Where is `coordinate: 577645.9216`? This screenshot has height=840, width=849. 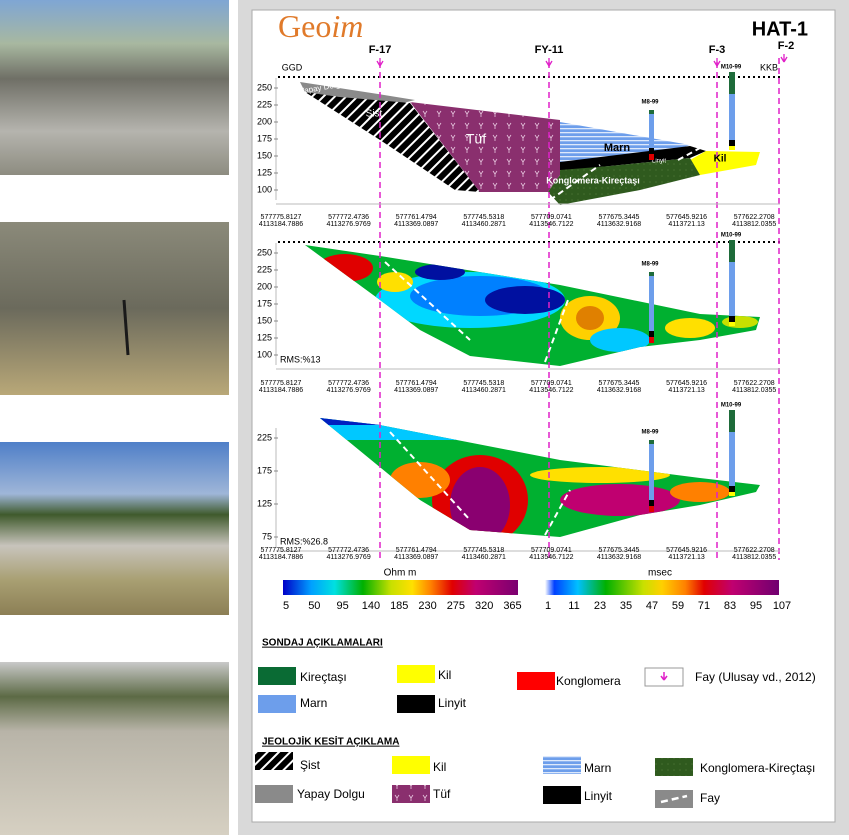 coordinate: 577645.9216 is located at coordinates (686, 383).